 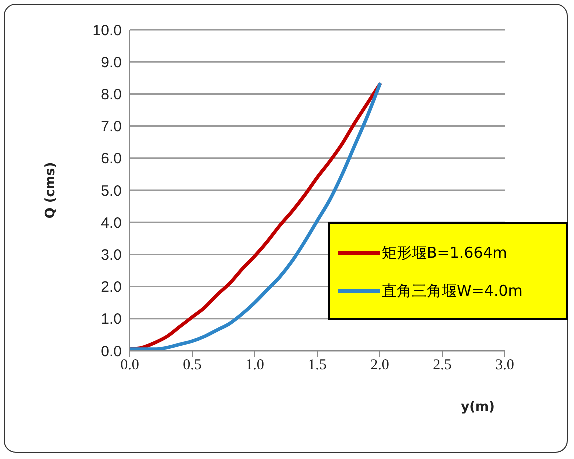 What do you see at coordinates (255, 366) in the screenshot?
I see `x-tick-label: 1.0` at bounding box center [255, 366].